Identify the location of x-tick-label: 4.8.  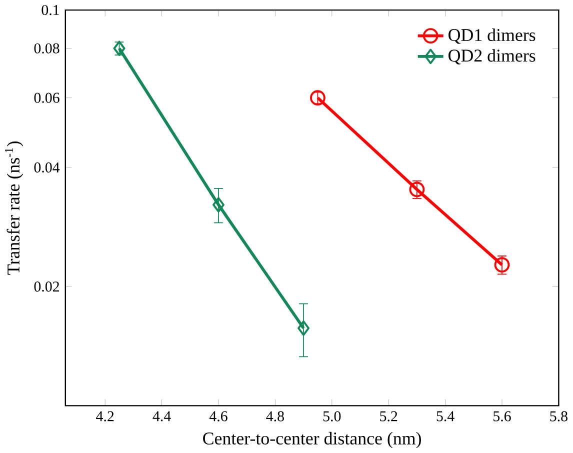
(275, 416).